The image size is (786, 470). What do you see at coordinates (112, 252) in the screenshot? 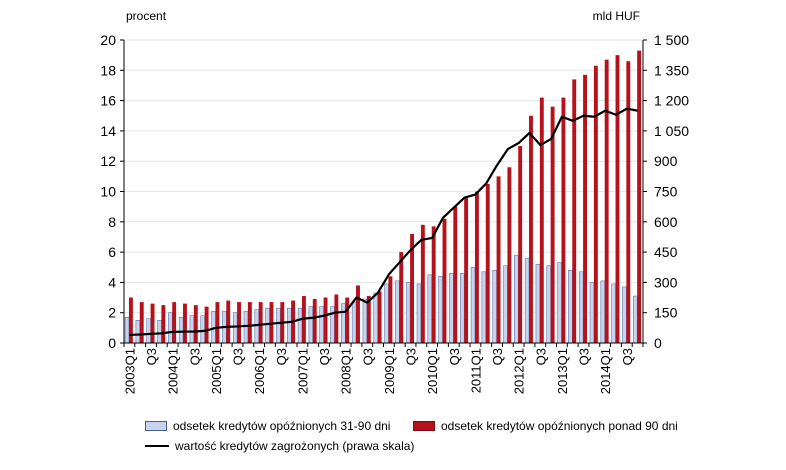
I see `y-tick-label-left: 6` at bounding box center [112, 252].